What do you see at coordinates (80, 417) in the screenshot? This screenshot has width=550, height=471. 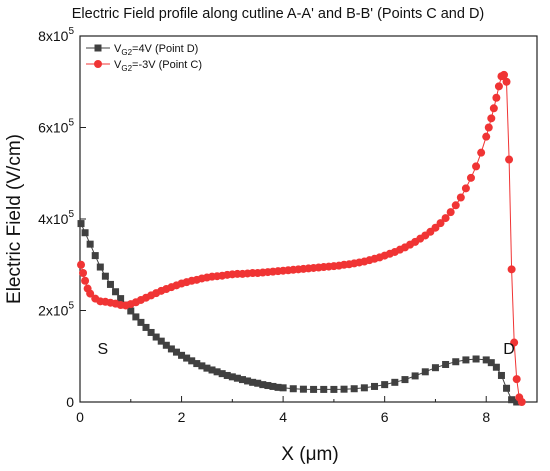 I see `x-tick-label: 0` at bounding box center [80, 417].